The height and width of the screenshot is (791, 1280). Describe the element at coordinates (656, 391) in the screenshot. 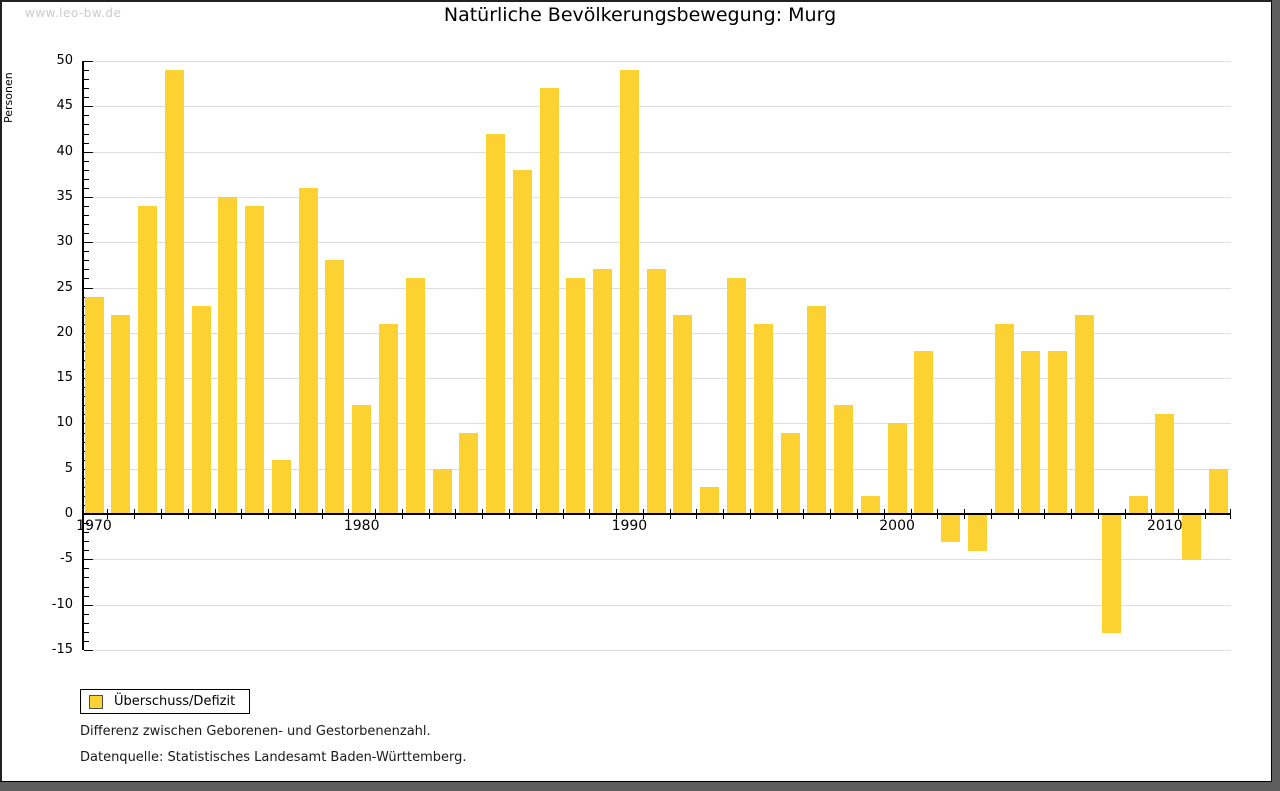

I see `bar-1991` at that location.